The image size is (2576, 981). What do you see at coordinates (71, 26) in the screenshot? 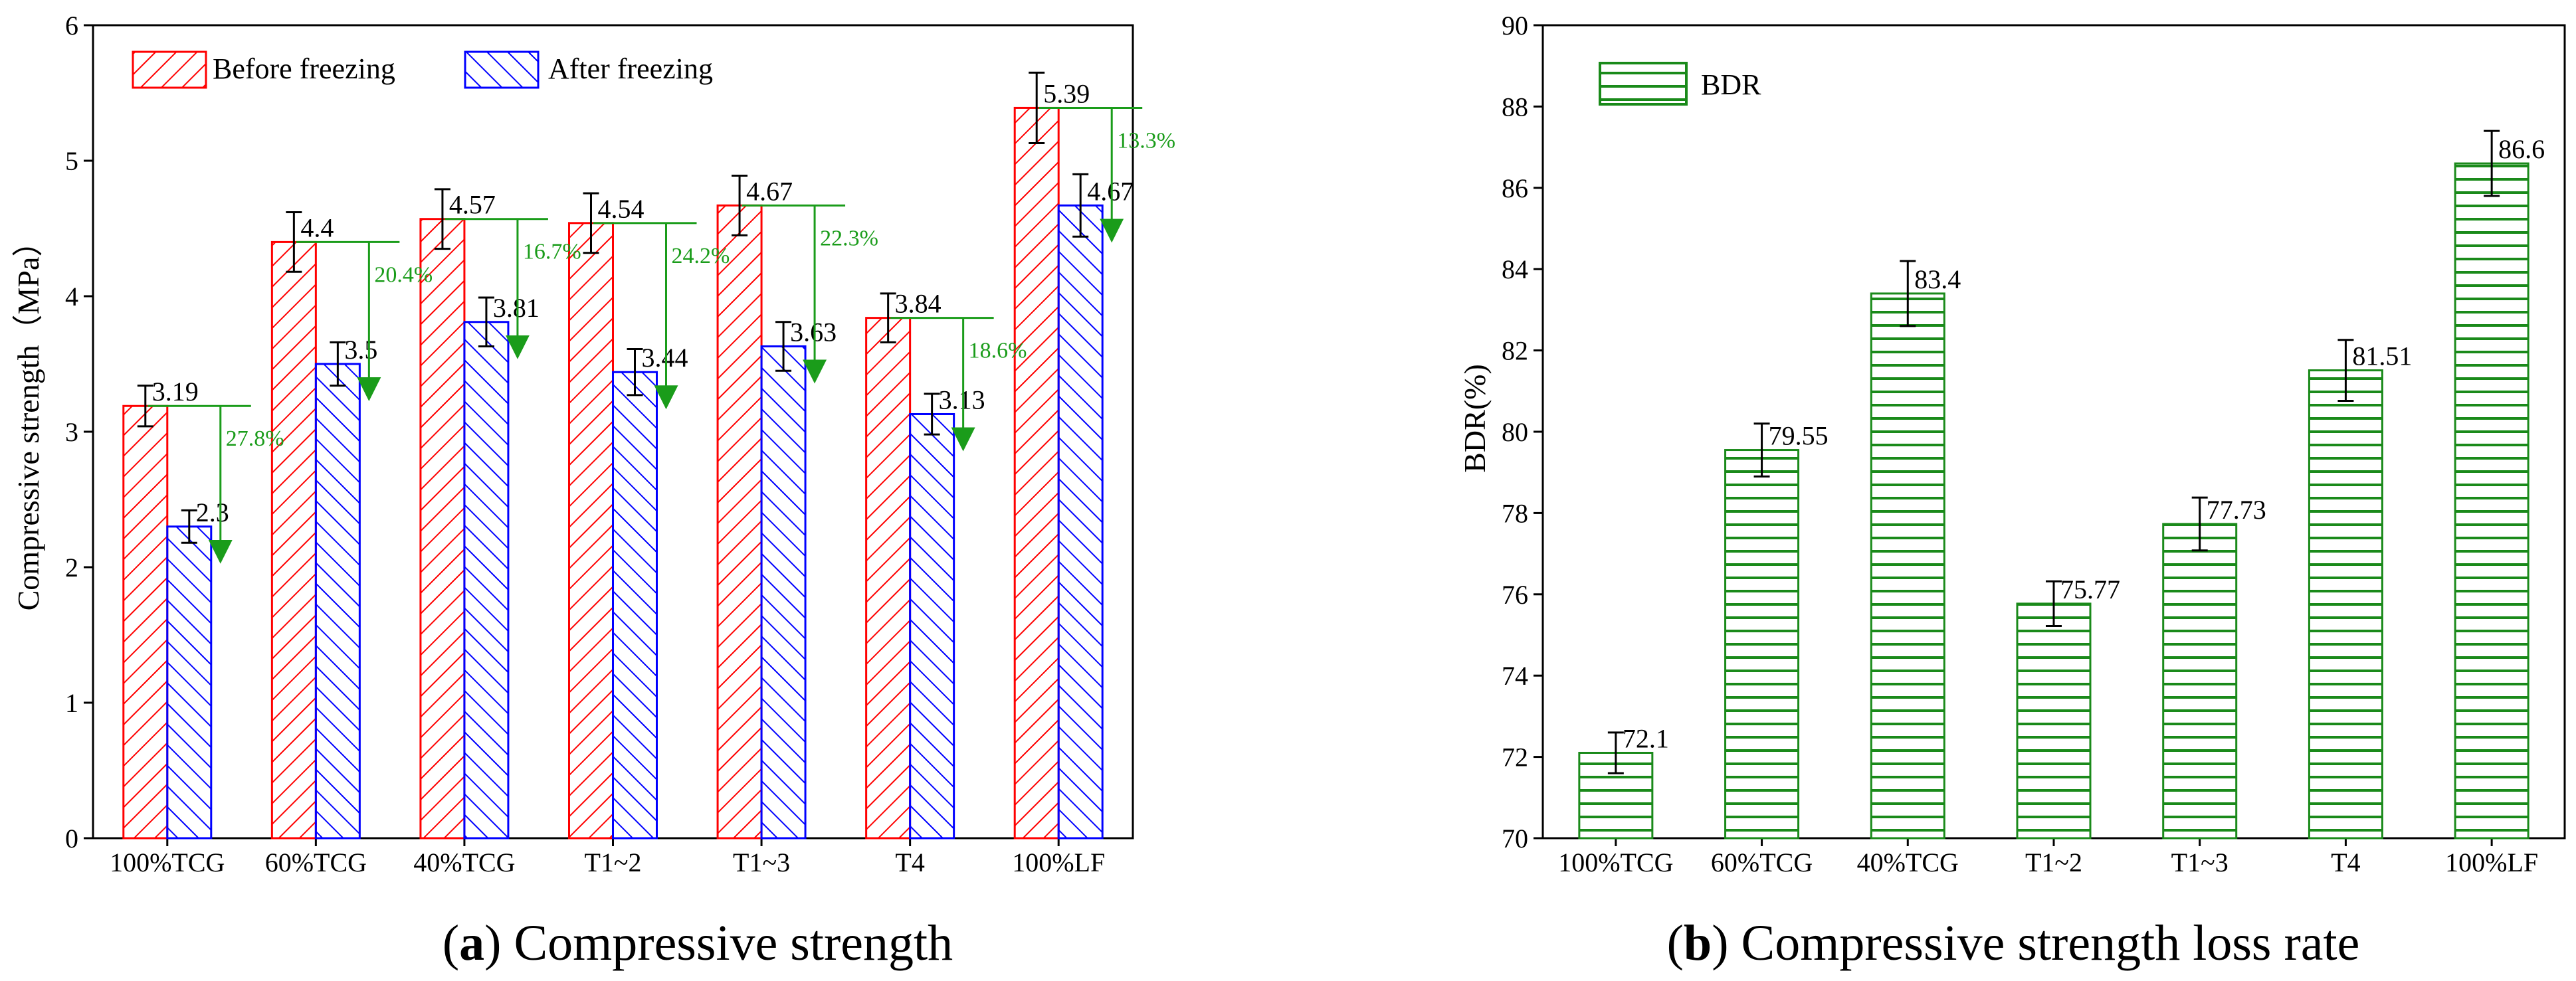
I see `y-tick-label: 6` at bounding box center [71, 26].